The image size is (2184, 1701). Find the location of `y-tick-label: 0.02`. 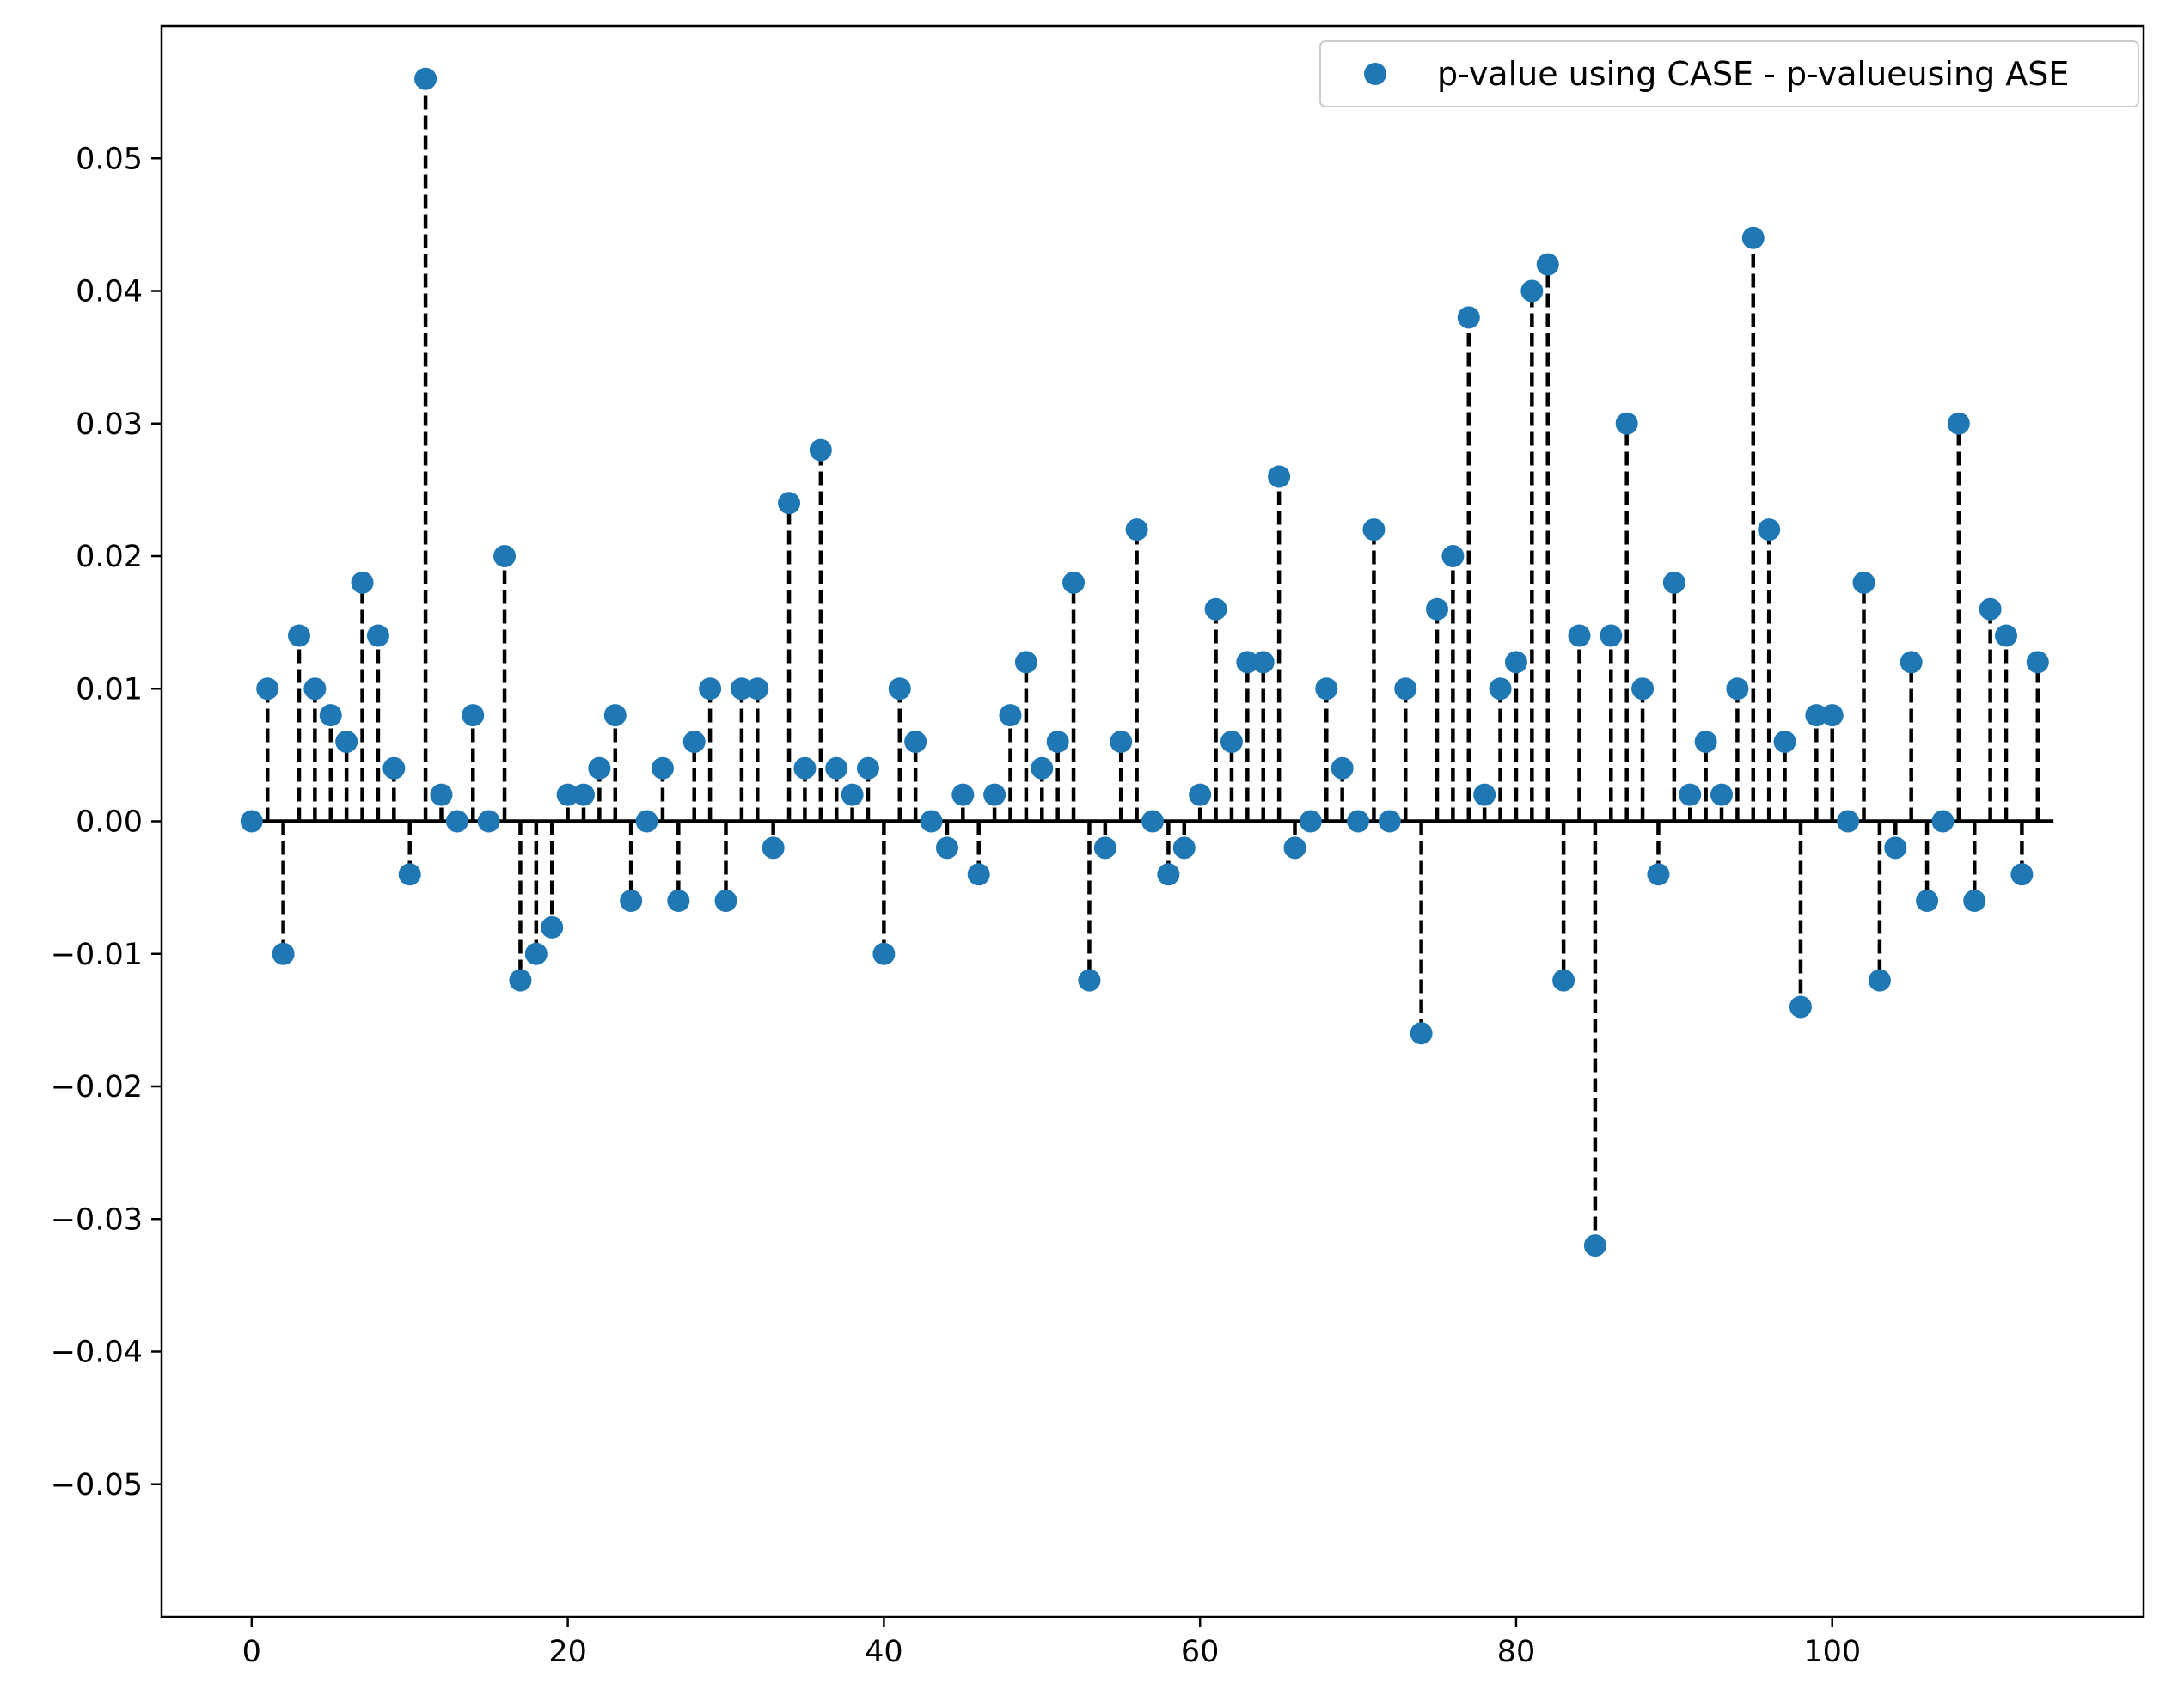

y-tick-label: 0.02 is located at coordinates (110, 557).